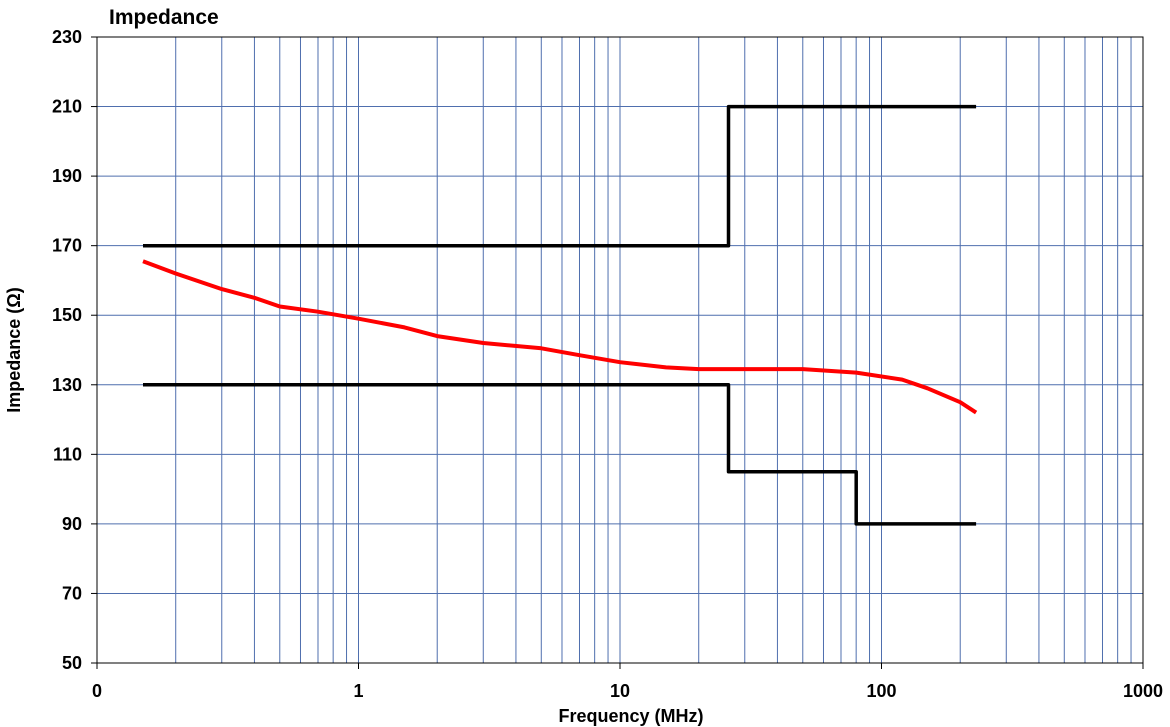 The image size is (1170, 727). What do you see at coordinates (358, 691) in the screenshot?
I see `x-tick-label: 1` at bounding box center [358, 691].